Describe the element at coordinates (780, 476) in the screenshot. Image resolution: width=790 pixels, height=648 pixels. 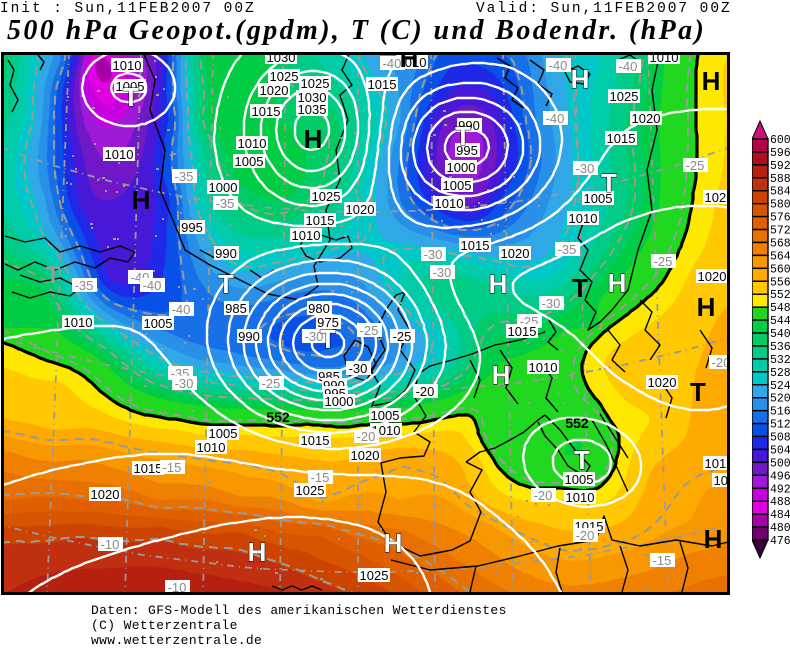
I see `svg-text: 496` at that location.